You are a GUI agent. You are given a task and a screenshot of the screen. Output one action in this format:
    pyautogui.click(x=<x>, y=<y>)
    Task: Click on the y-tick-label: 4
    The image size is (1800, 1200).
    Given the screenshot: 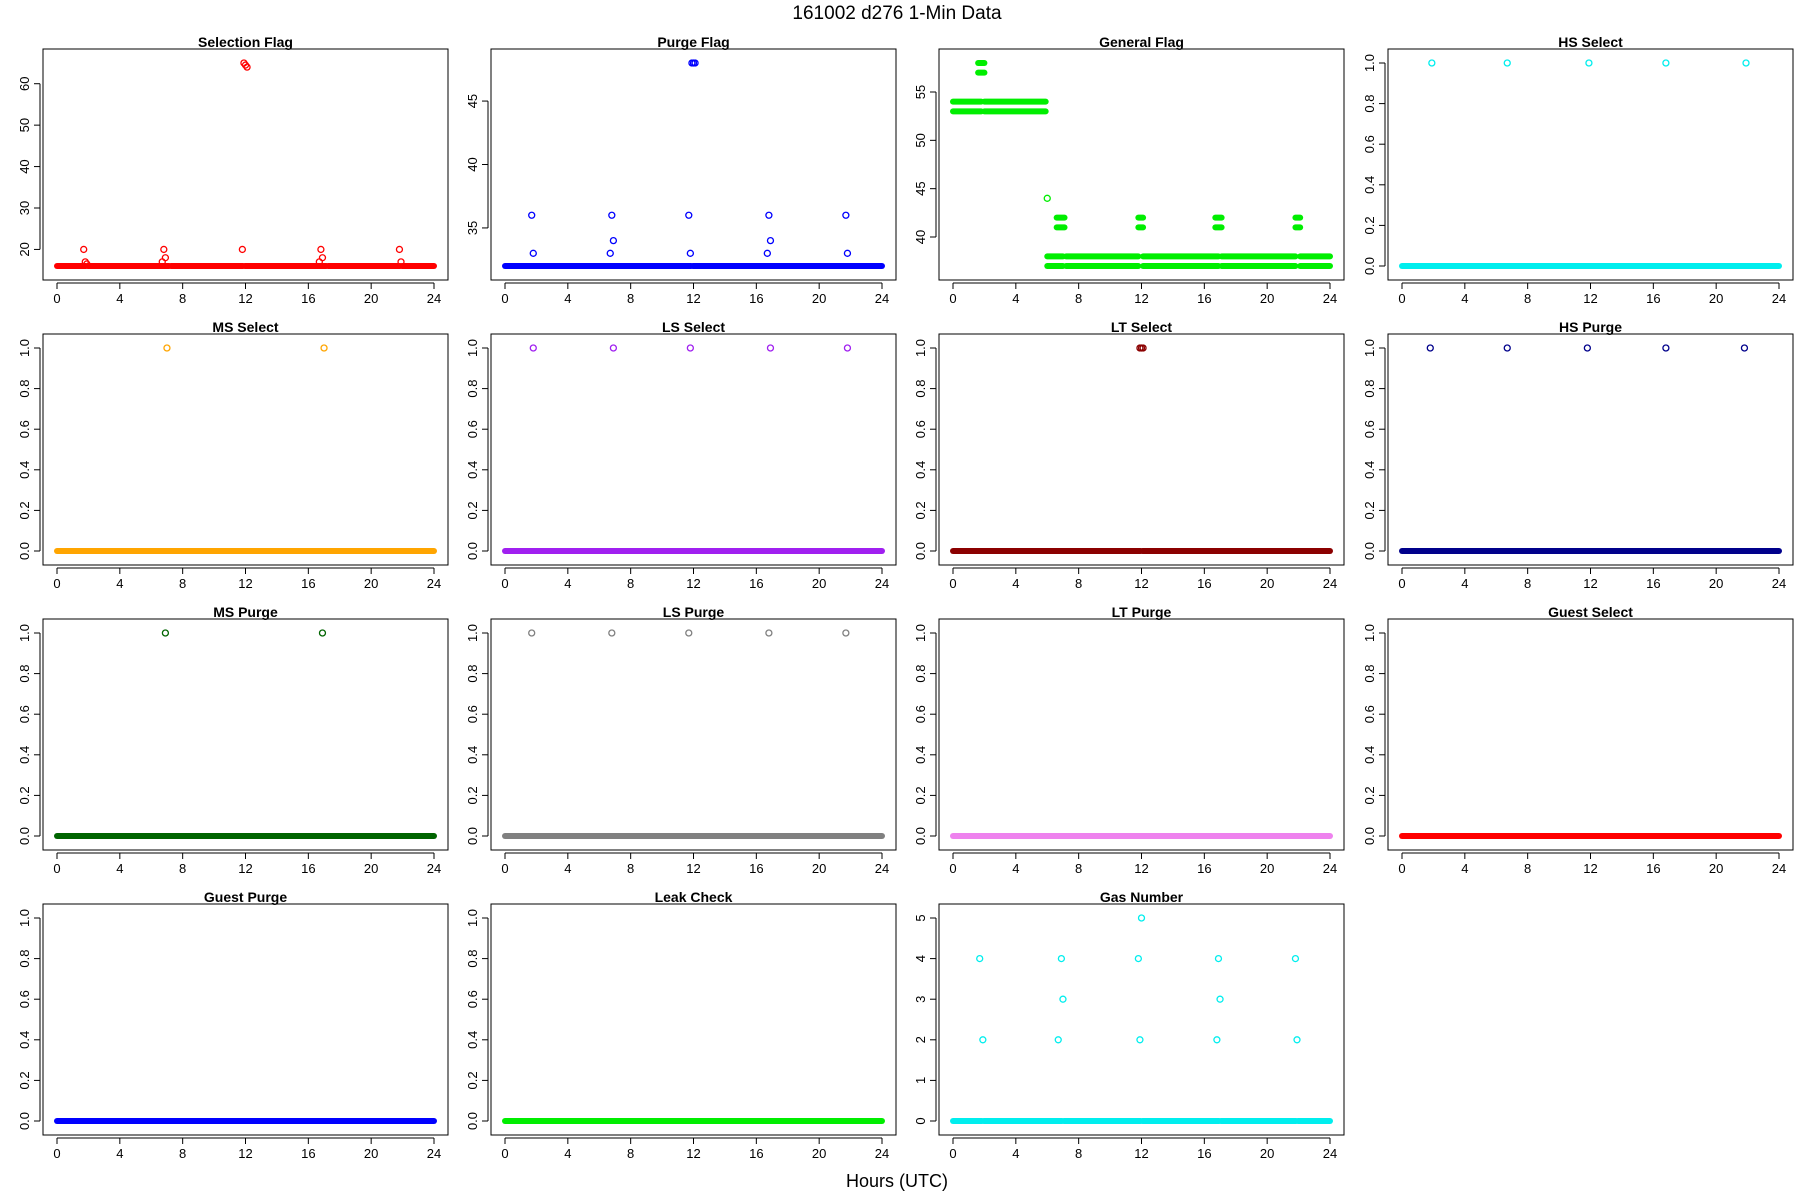 What is the action you would take?
    pyautogui.click(x=920, y=958)
    